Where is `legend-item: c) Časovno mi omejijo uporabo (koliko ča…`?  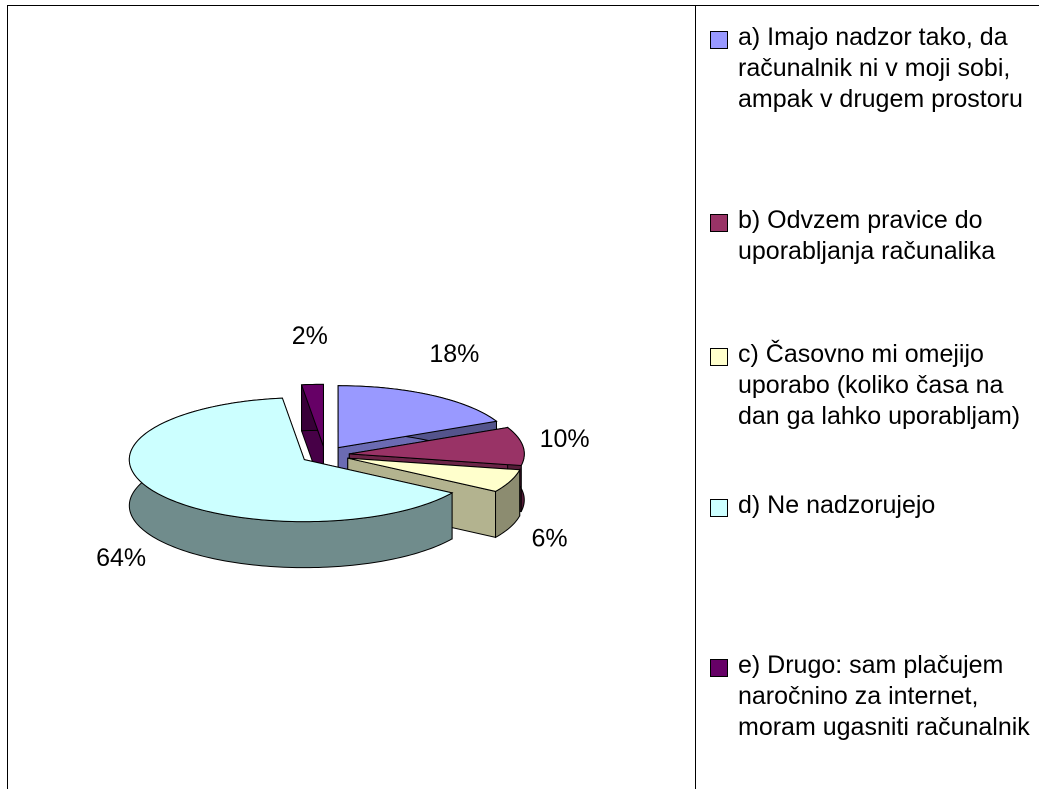
legend-item: c) Časovno mi omejijo uporabo (koliko ča… is located at coordinates (874, 385).